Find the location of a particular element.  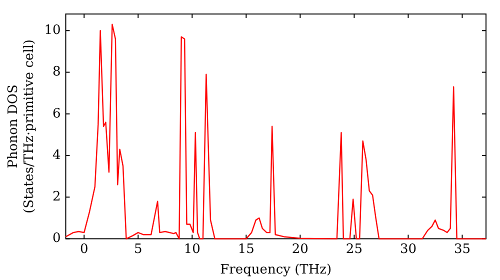

y-tick-label: 0 is located at coordinates (56, 238).